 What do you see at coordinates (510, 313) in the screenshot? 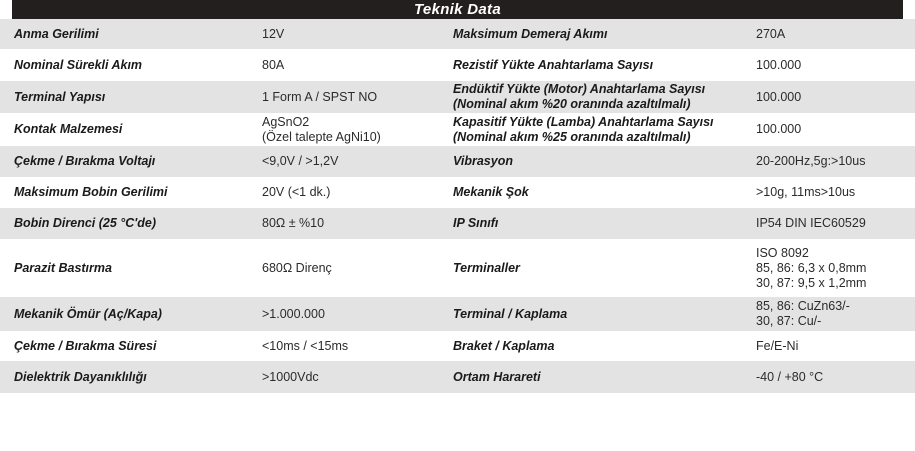
I see `spec-label-text: Terminal / Kaplama` at bounding box center [510, 313].